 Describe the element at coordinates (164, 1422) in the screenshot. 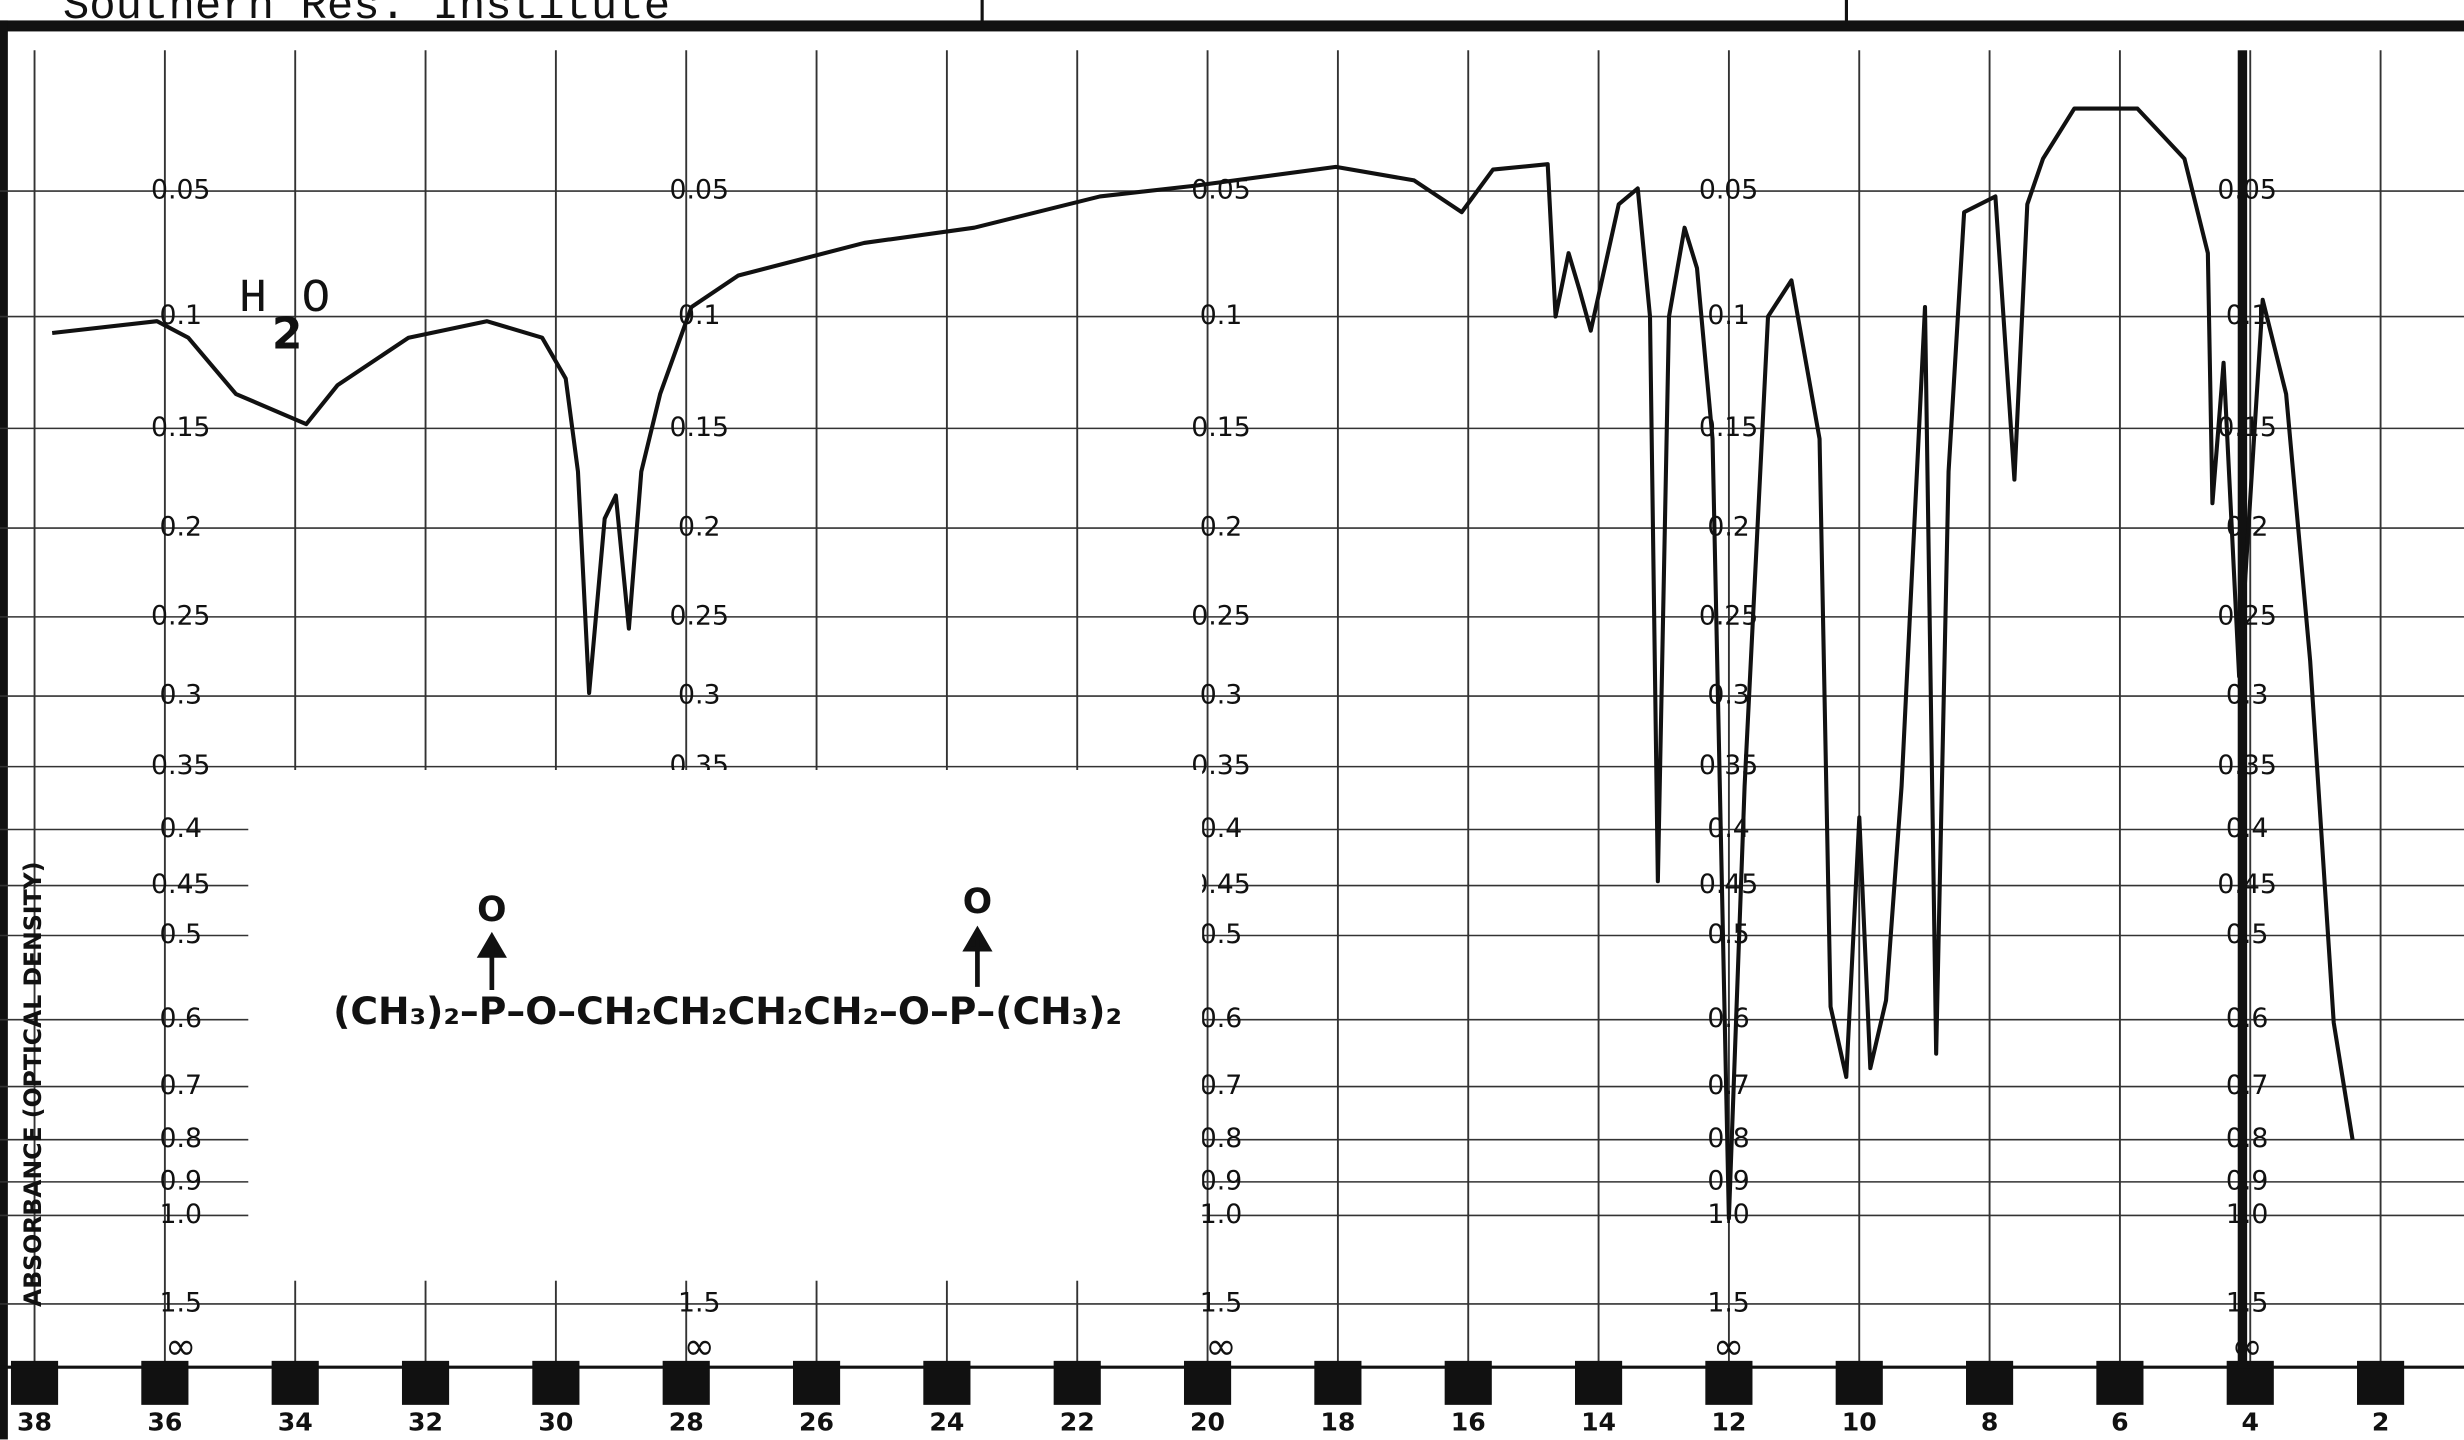

I see `x-tick-label: 36` at that location.